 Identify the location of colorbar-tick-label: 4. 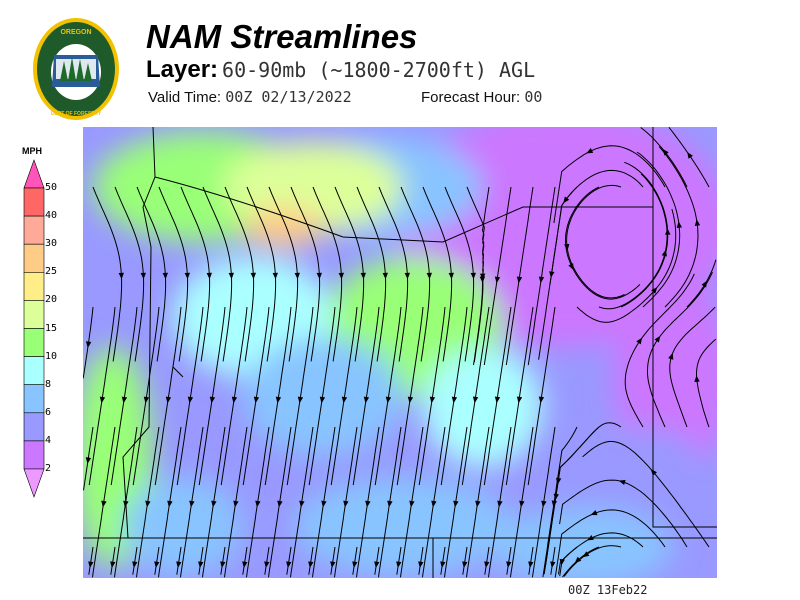
(48, 440).